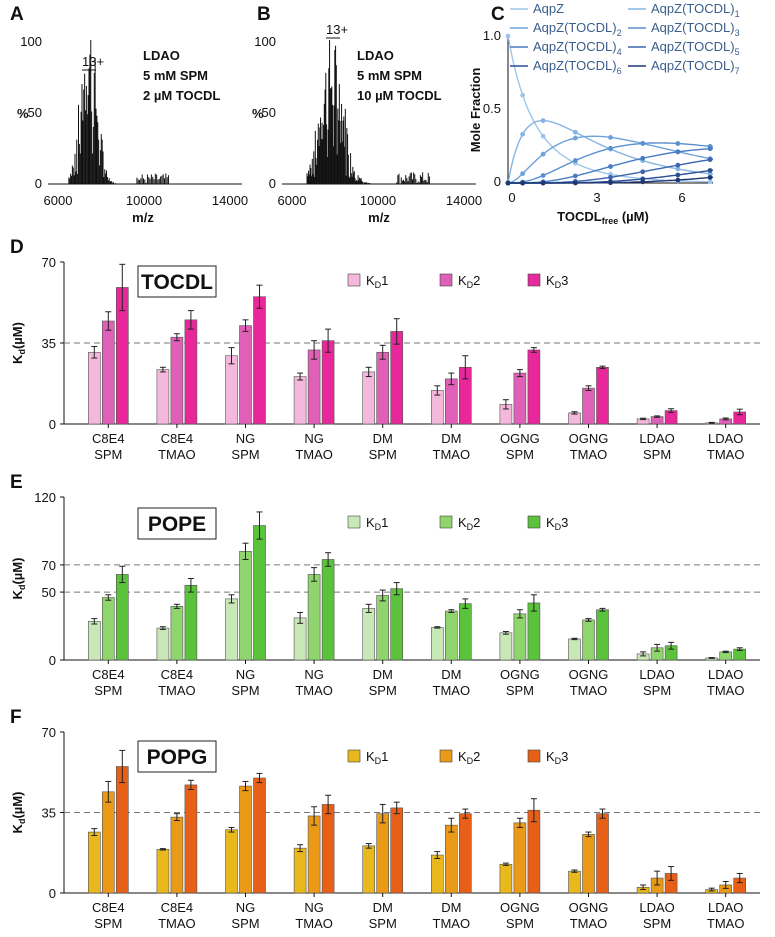  I want to click on lipid-box, so click(177, 523).